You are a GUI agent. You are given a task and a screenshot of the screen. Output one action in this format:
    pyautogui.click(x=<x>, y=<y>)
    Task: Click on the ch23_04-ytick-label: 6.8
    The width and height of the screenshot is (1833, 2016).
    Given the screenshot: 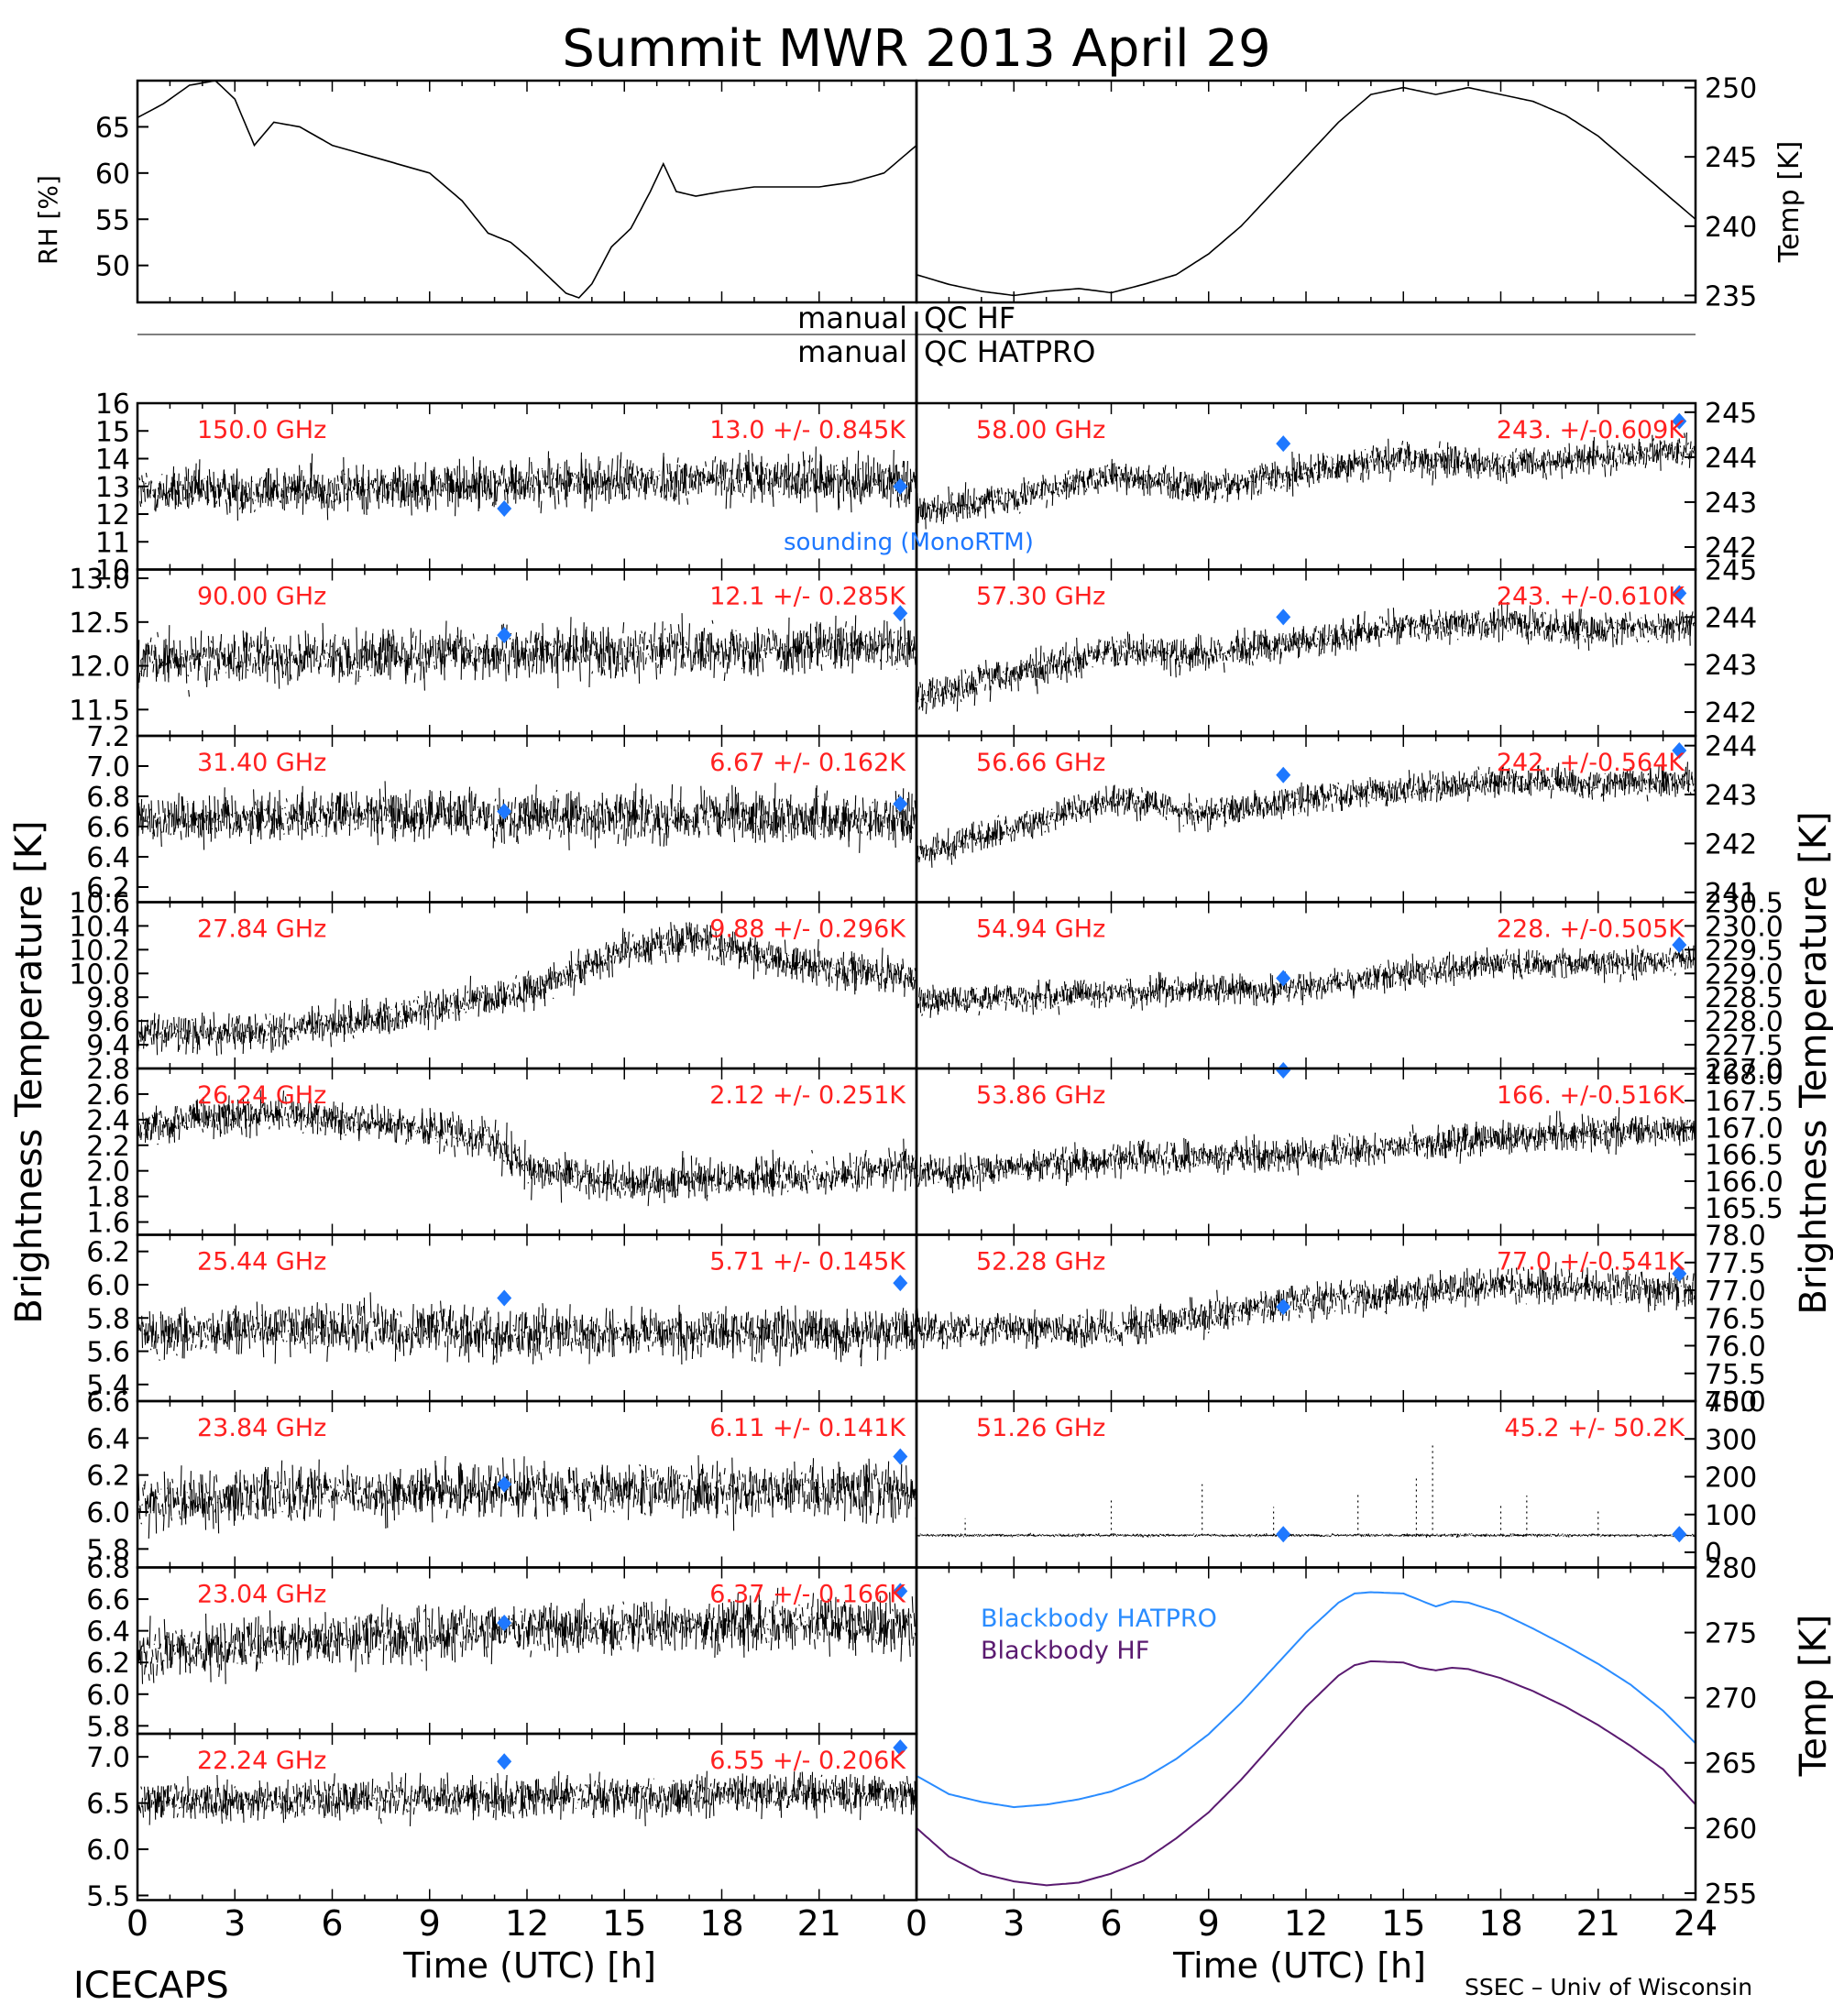 What is the action you would take?
    pyautogui.click(x=108, y=1569)
    